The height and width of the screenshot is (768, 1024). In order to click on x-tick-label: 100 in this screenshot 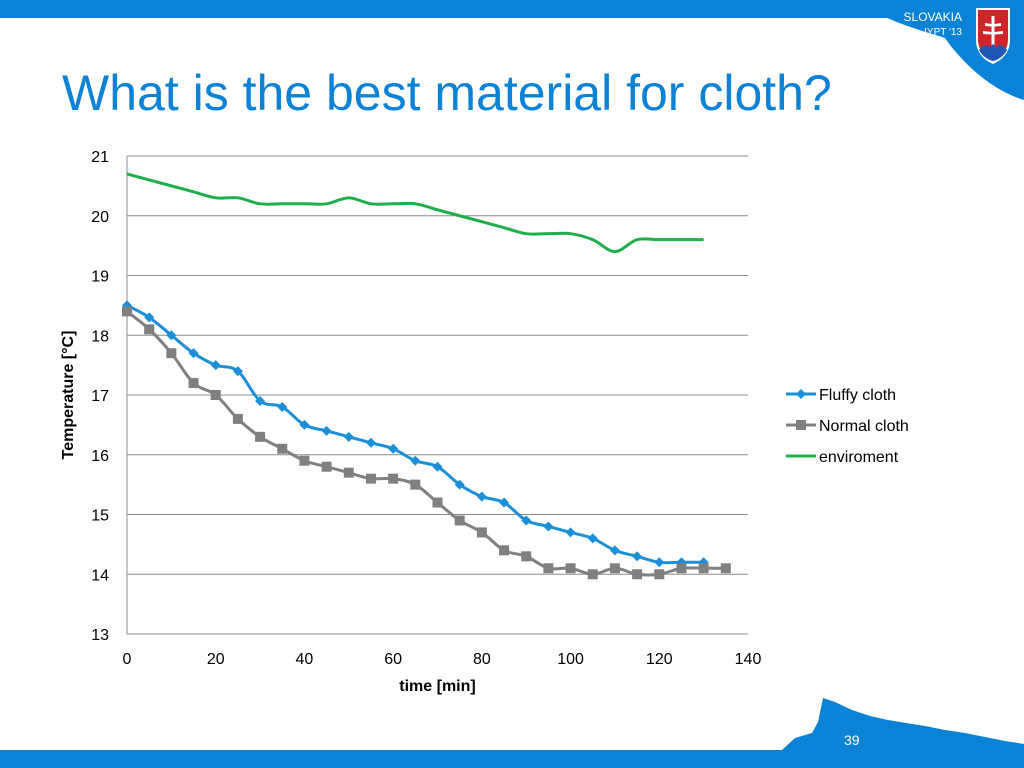, I will do `click(570, 659)`.